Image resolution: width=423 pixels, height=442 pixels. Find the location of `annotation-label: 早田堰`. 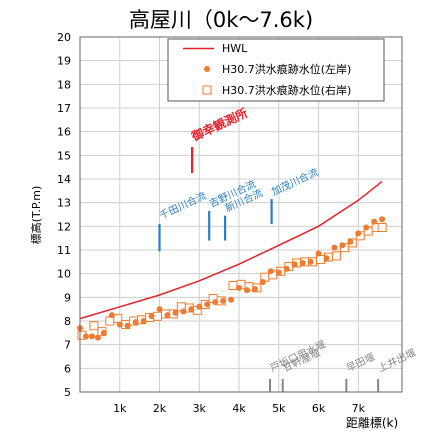

annotation-label: 早田堰 is located at coordinates (361, 363).